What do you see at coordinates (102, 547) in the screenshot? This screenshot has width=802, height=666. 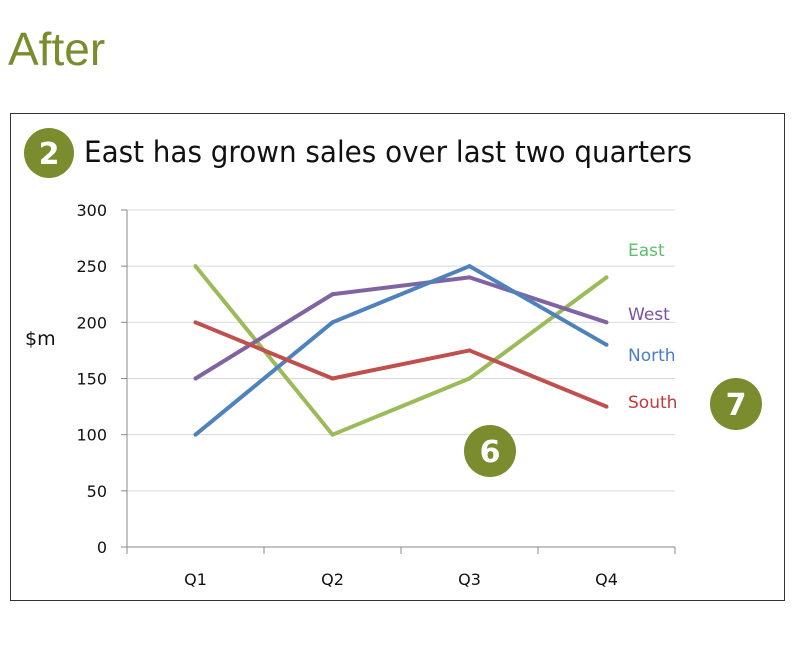 I see `y-tick-label: 0` at bounding box center [102, 547].